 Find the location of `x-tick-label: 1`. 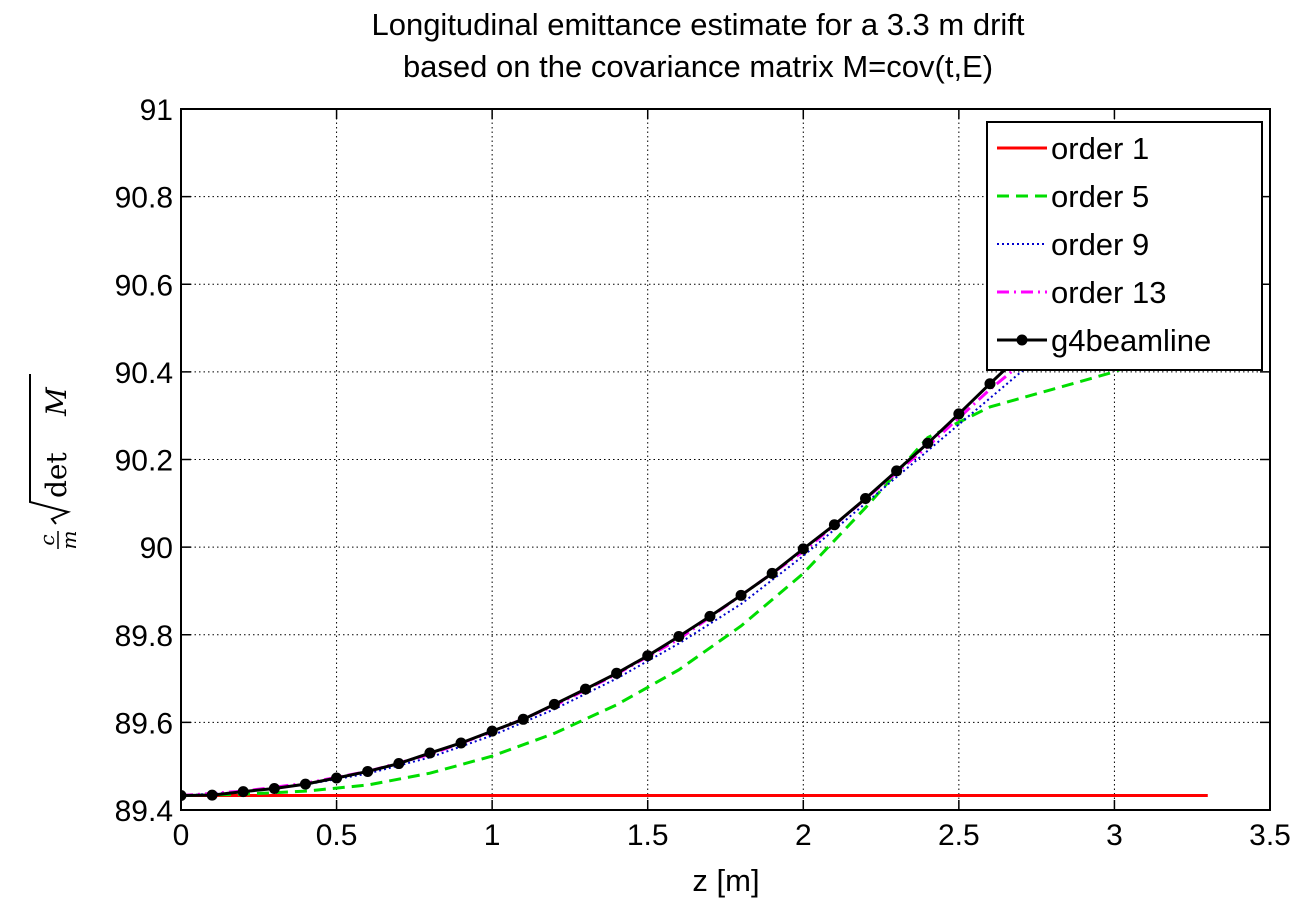

x-tick-label: 1 is located at coordinates (492, 835).